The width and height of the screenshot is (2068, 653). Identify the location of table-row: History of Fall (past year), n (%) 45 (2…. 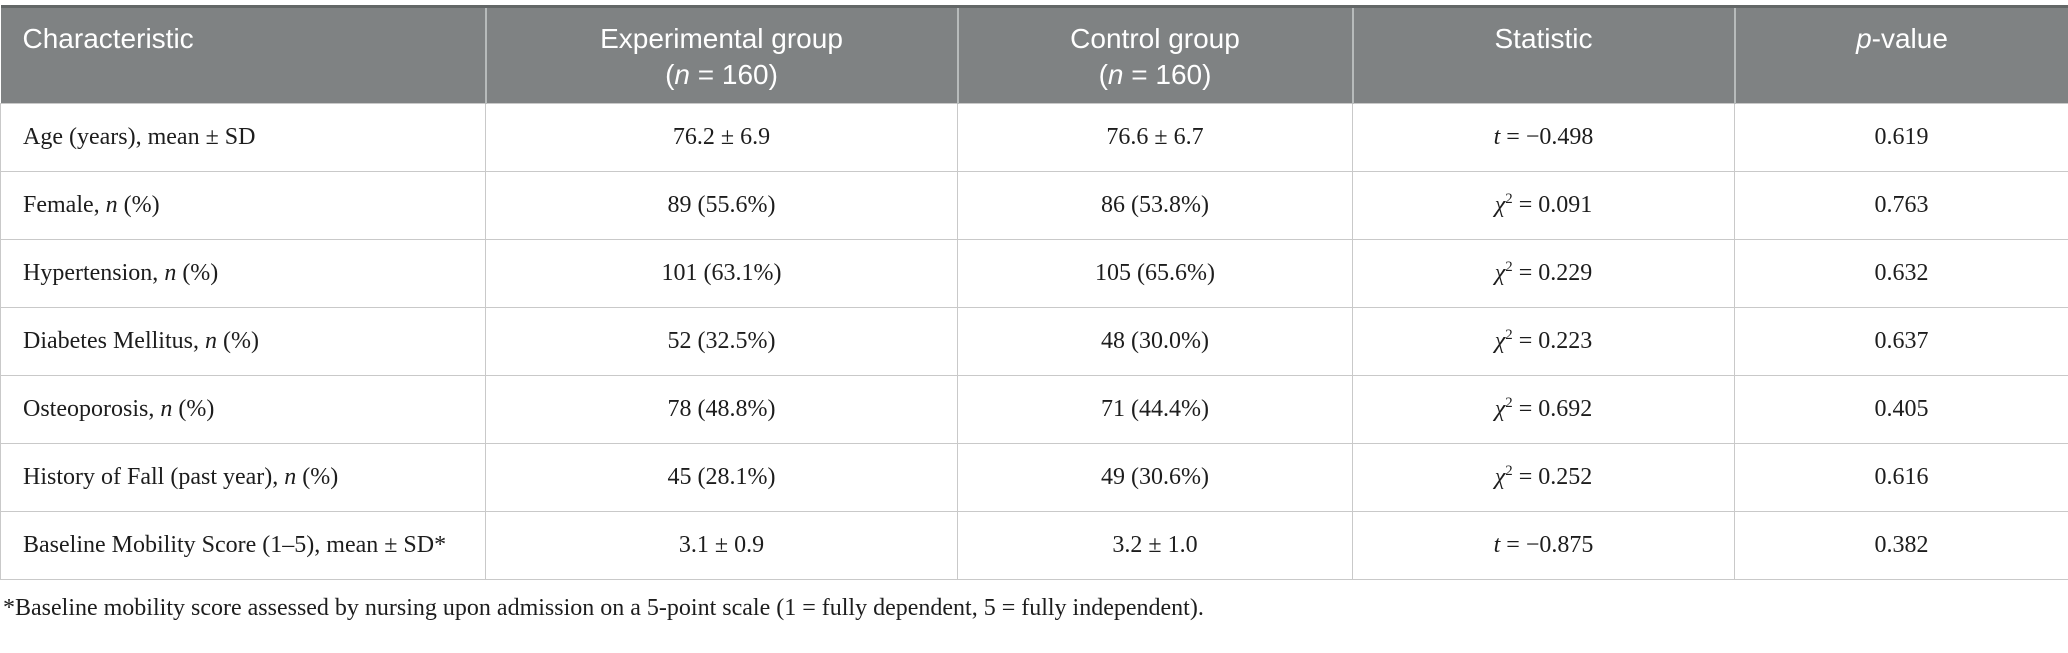
(1034, 477).